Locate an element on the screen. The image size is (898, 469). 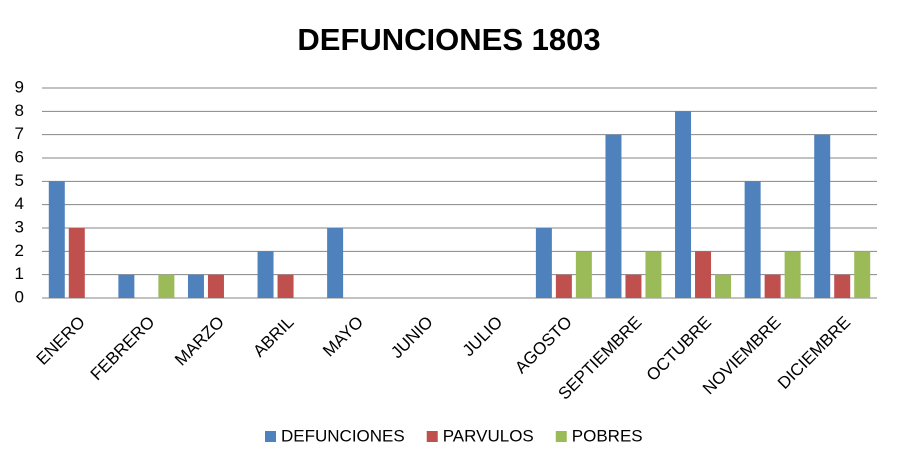
y-tick-label: 7 is located at coordinates (19, 133).